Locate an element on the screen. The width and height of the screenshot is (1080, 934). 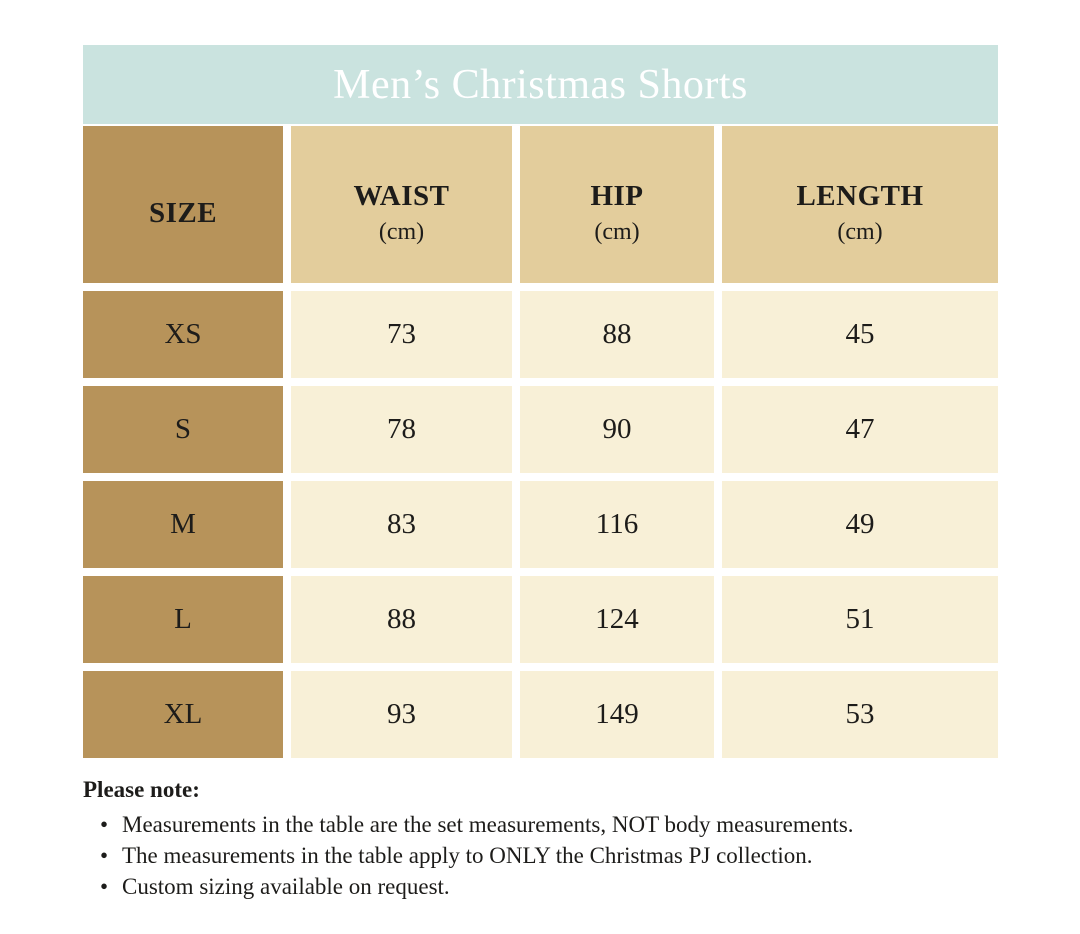
hip-value-cell: 124 is located at coordinates (617, 619).